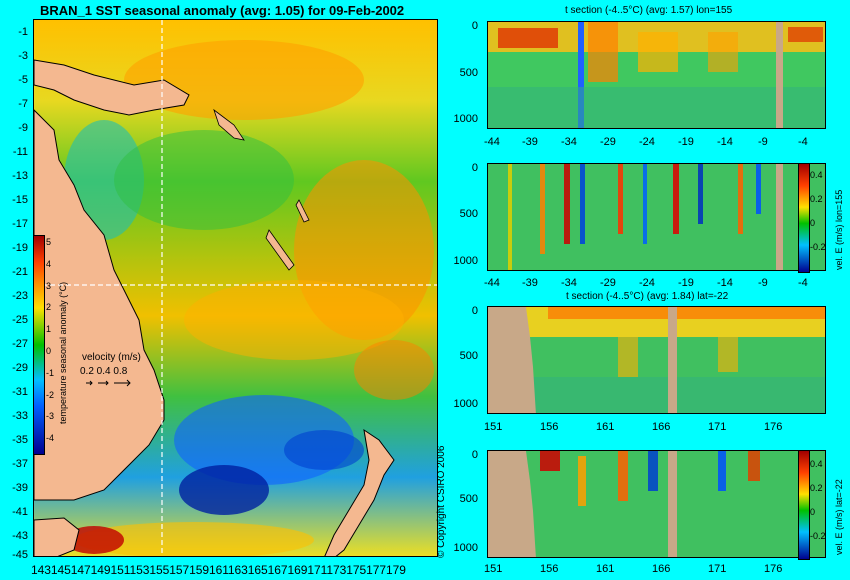  I want to click on lat-tick: -13, so click(20, 176).